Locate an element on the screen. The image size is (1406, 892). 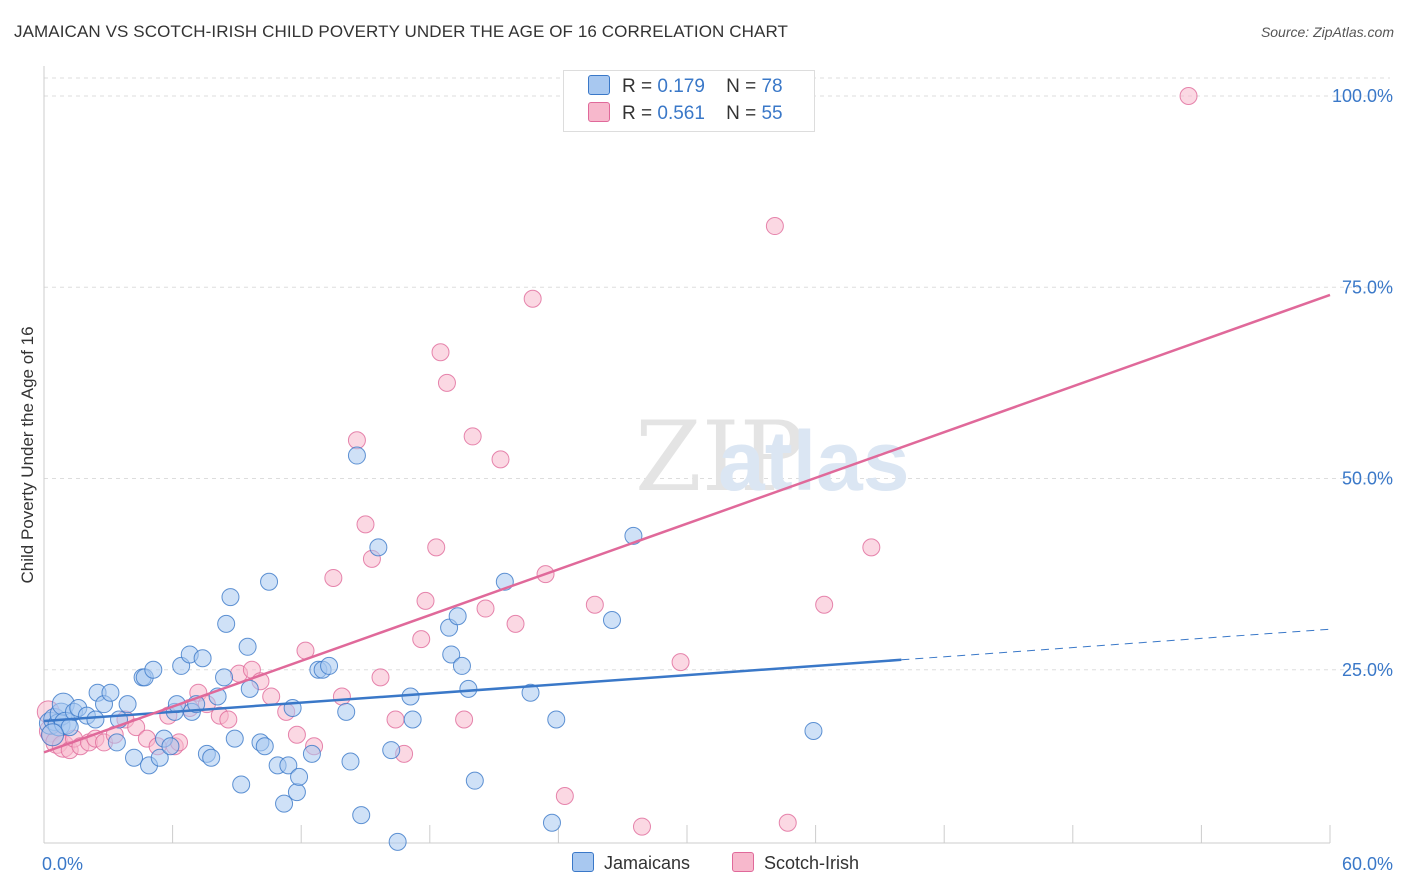
bottom-legend-scotch-irish: Scotch-Irish is located at coordinates (795, 863).